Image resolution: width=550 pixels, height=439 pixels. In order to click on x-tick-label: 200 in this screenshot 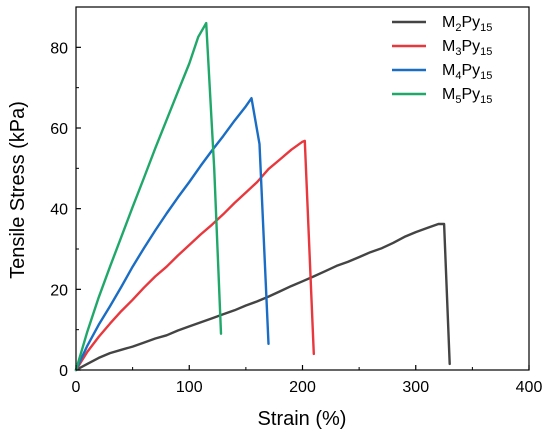, I will do `click(302, 387)`.